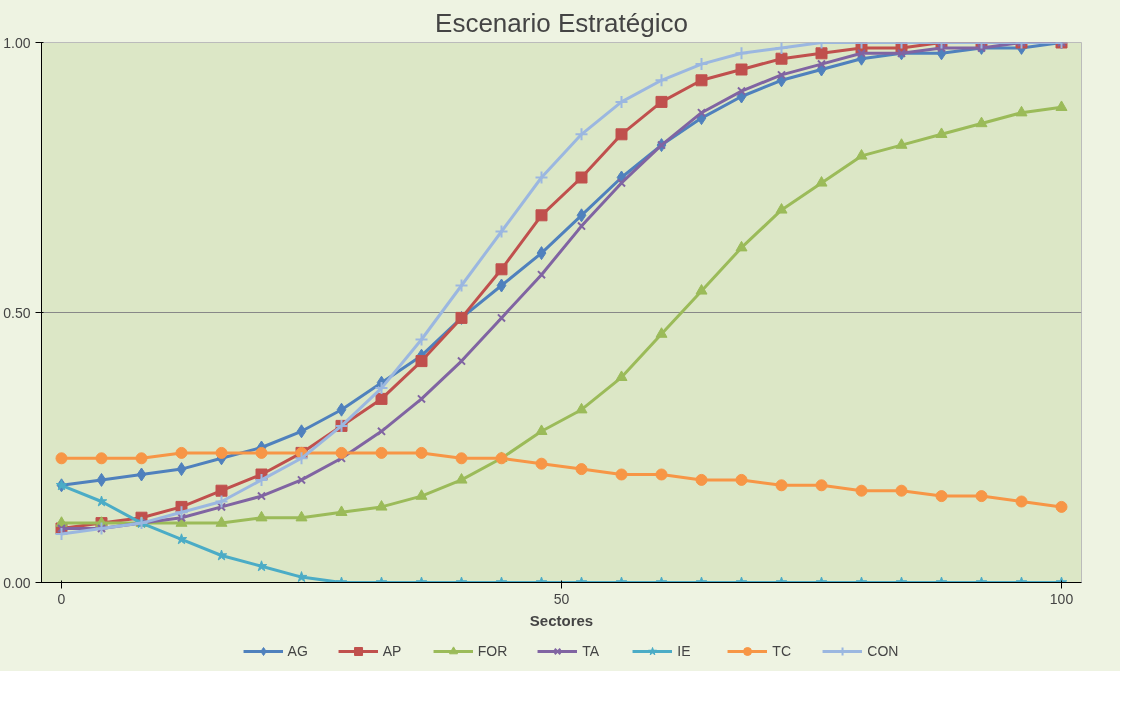 The height and width of the screenshot is (728, 1139). Describe the element at coordinates (1061, 598) in the screenshot. I see `x-tick-label: 100` at that location.